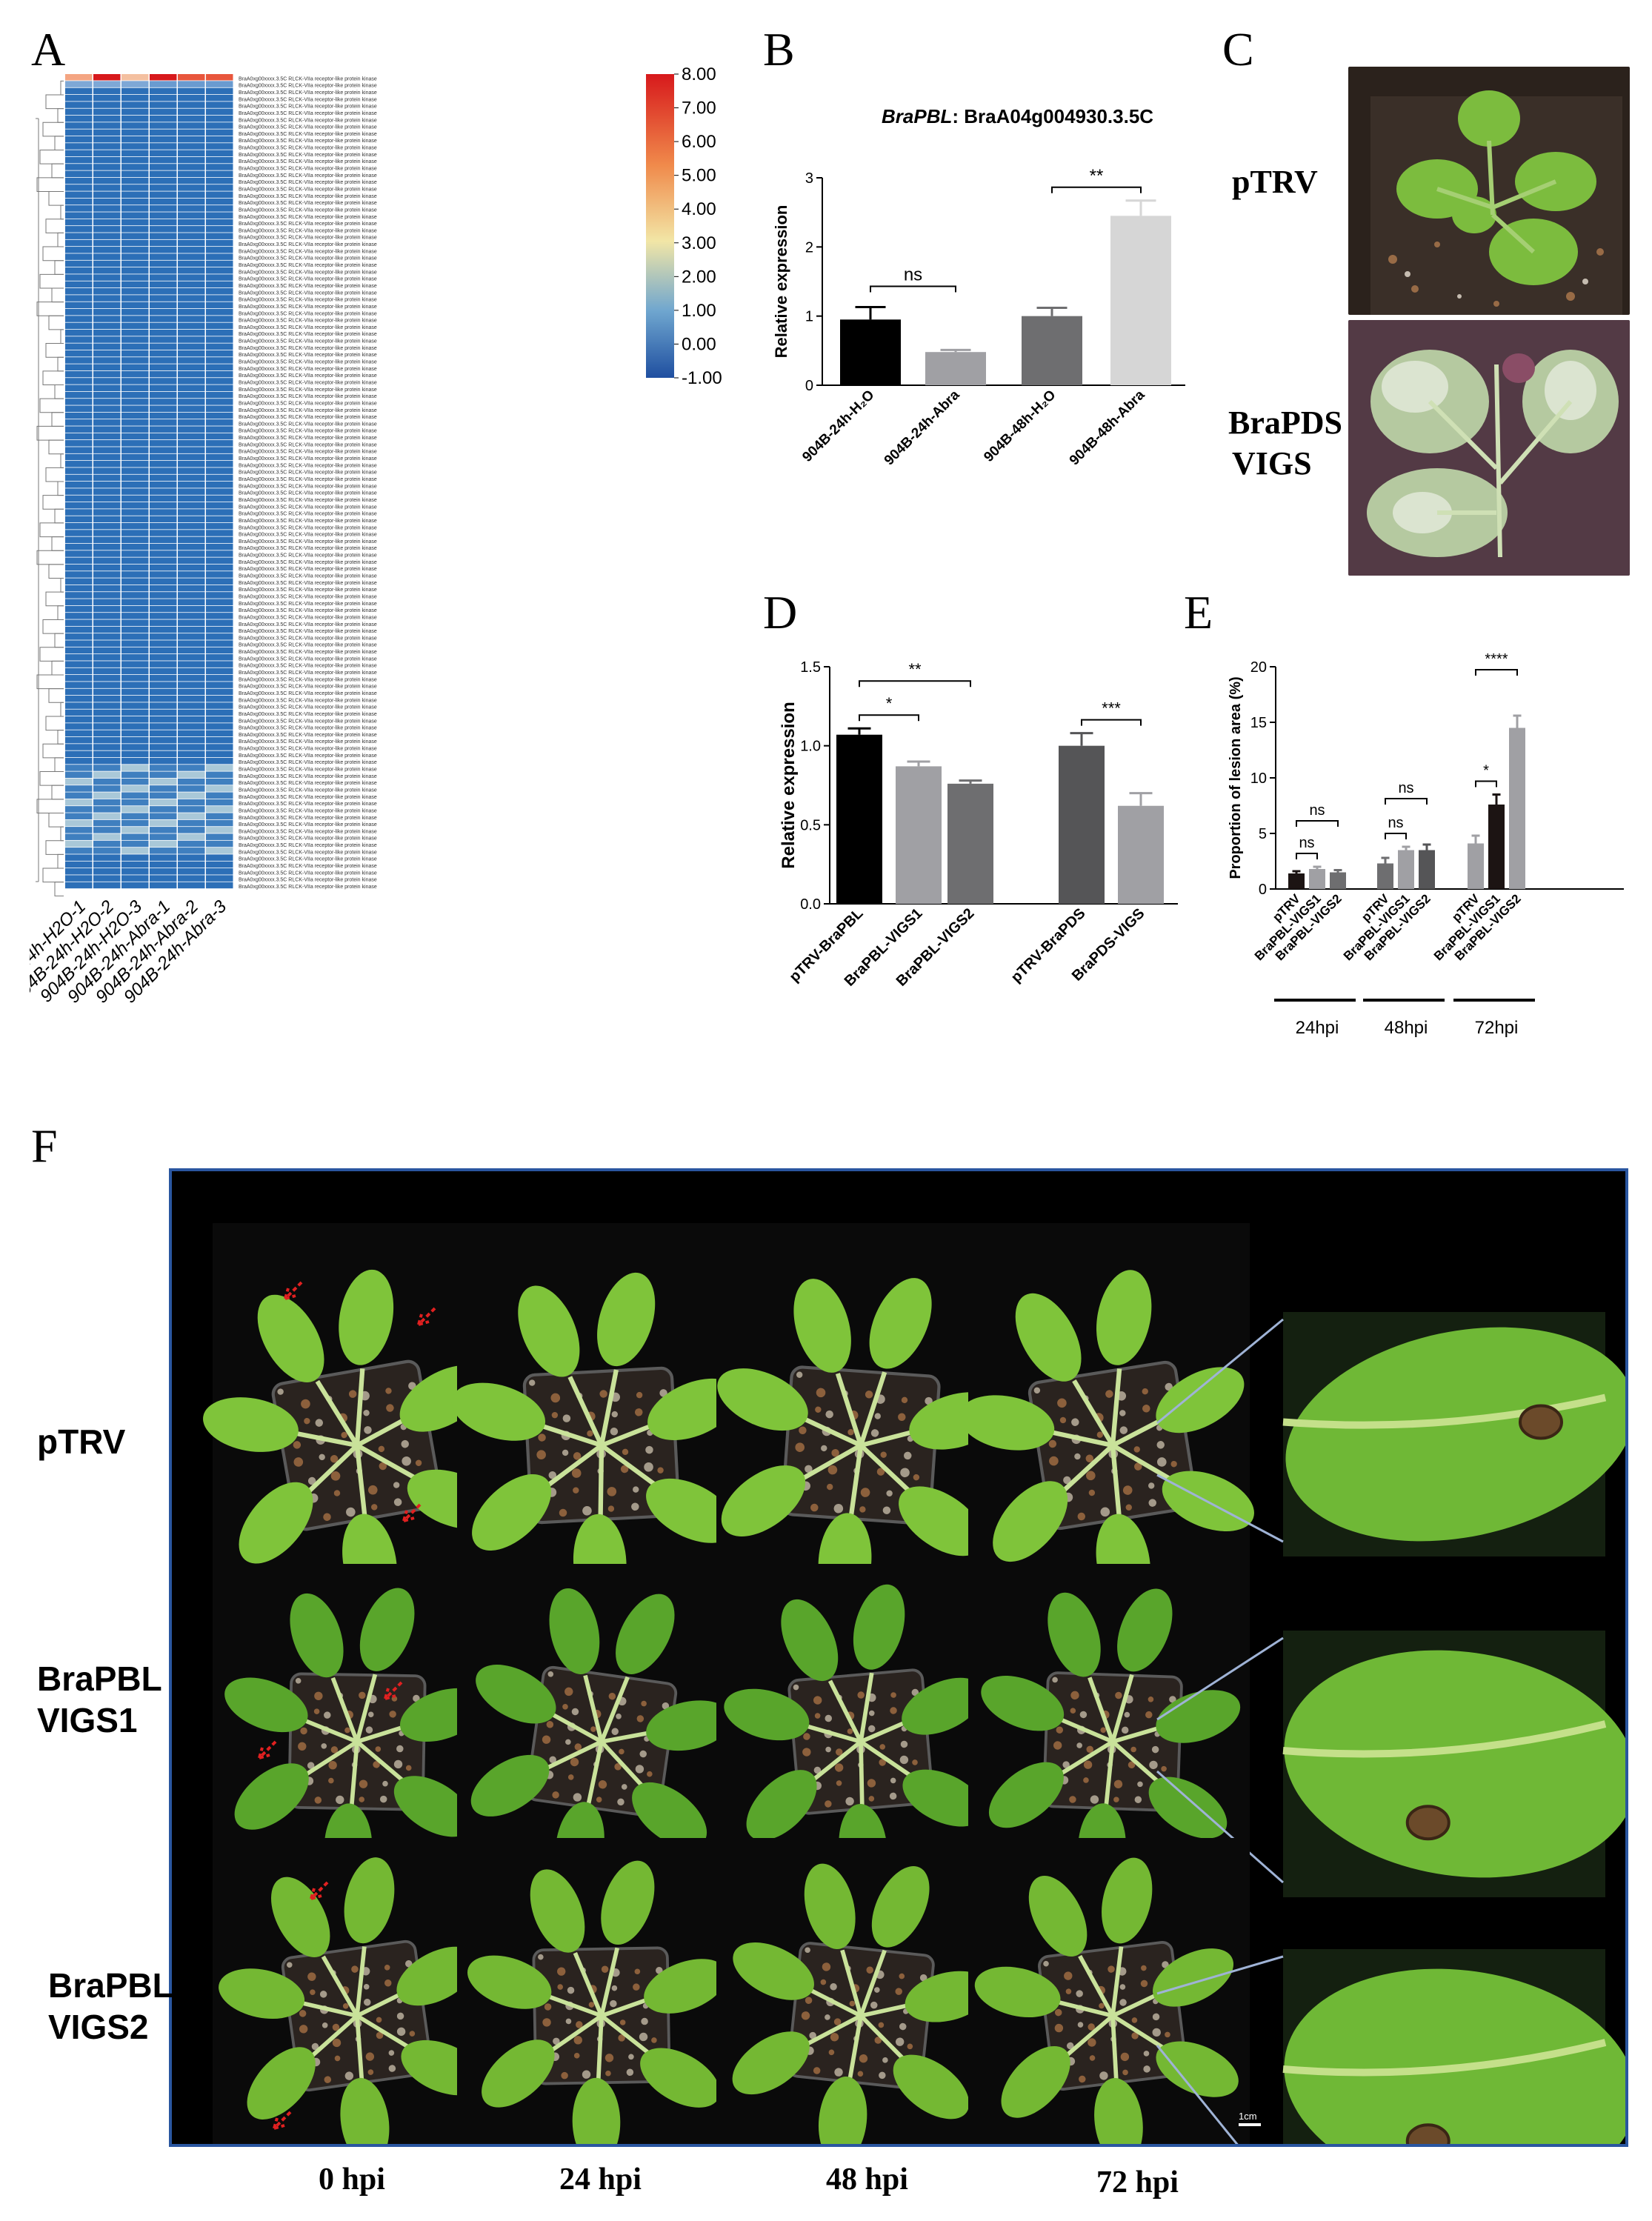 This screenshot has height=2221, width=1652. Describe the element at coordinates (1248, 2117) in the screenshot. I see `scale-bar-label: 1cm` at that location.